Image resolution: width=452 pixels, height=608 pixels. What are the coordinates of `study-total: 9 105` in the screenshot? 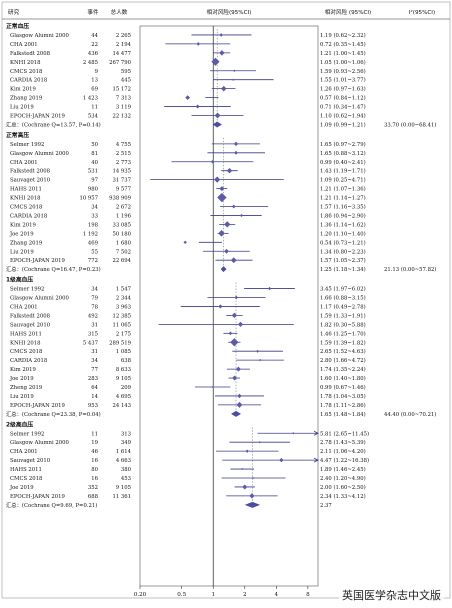 It's located at (123, 379).